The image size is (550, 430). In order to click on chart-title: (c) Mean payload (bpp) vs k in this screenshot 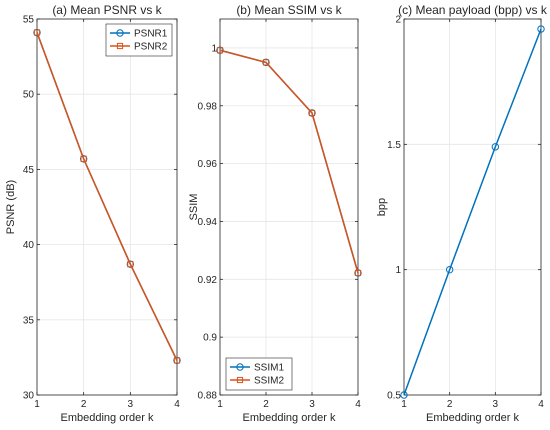, I will do `click(473, 10)`.